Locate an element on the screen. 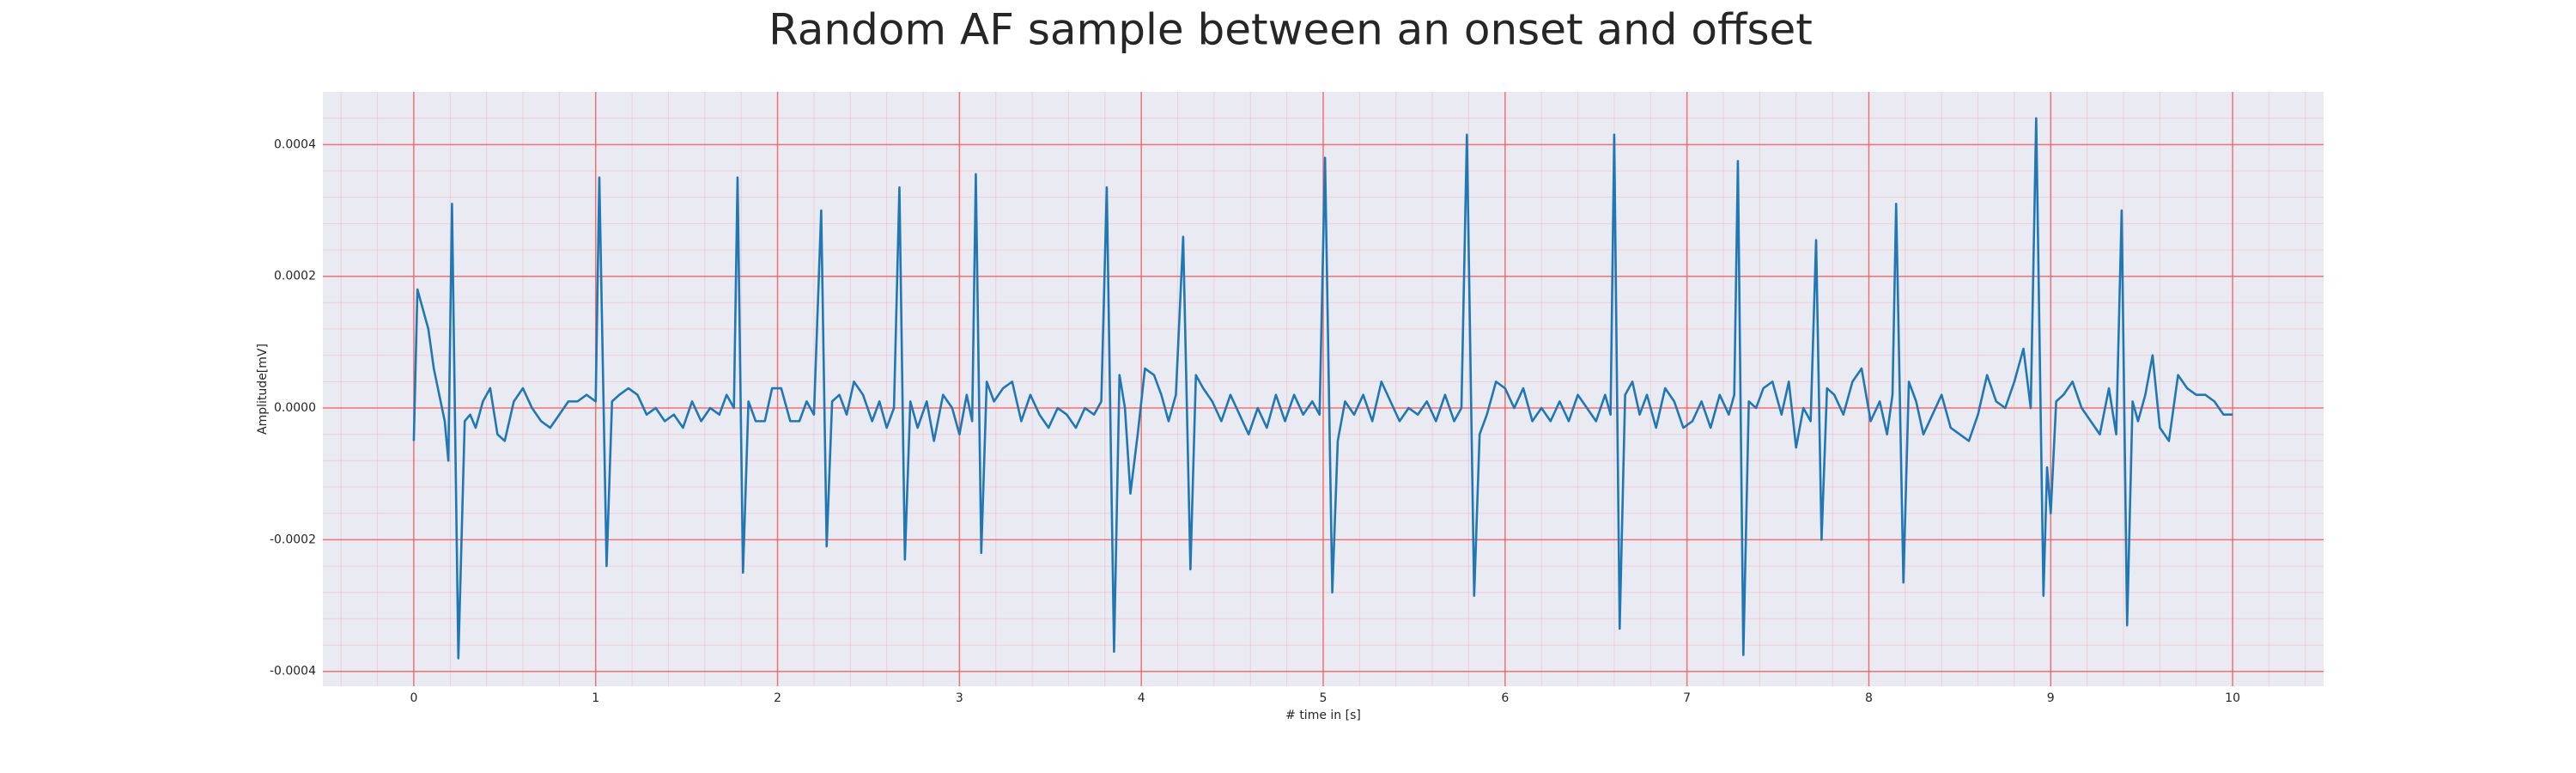  x-axis-label: # time in [s] is located at coordinates (1323, 715).